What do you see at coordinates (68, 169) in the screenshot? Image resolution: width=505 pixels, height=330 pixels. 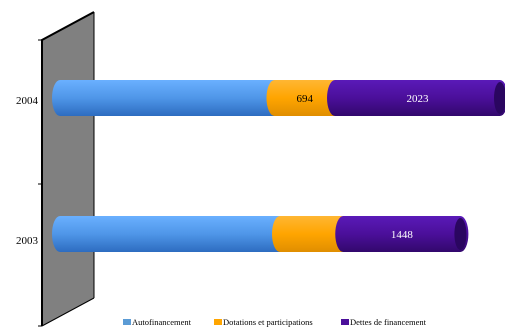 I see `axis-wall` at bounding box center [68, 169].